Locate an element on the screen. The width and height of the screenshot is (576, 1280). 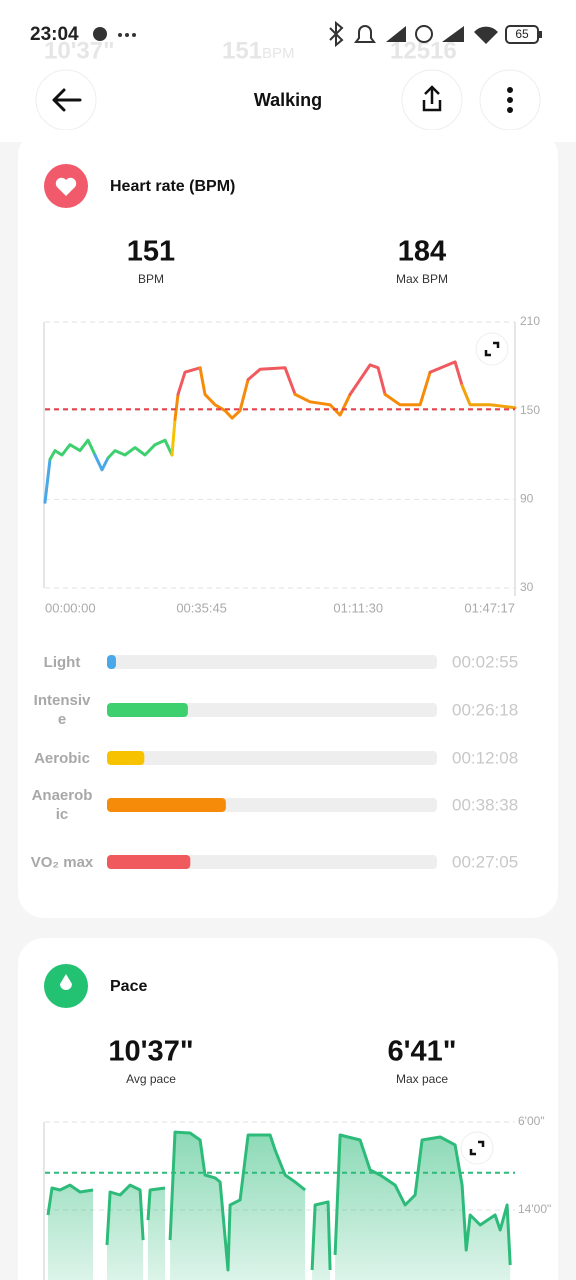
zone-duration: 00:02:55 is located at coordinates (485, 661).